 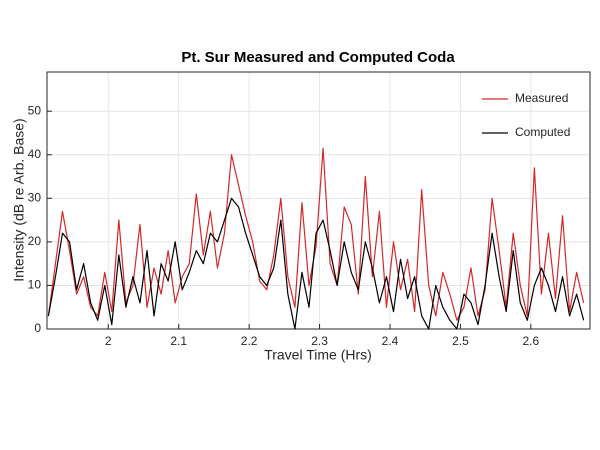 I want to click on x-tick-label: 2.1, so click(x=178, y=341).